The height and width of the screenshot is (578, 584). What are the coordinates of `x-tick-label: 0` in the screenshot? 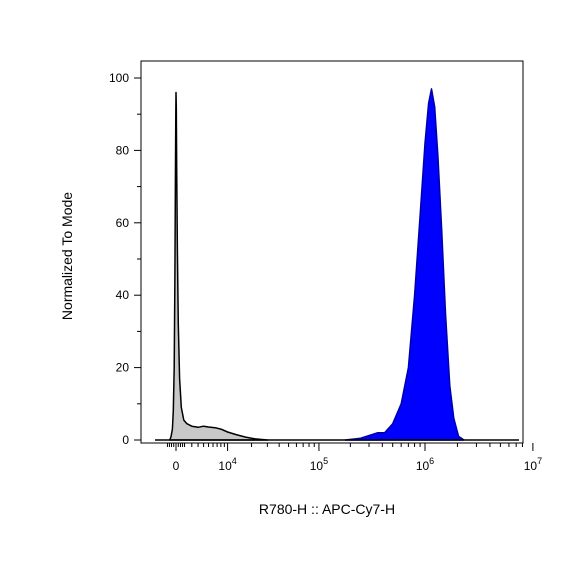 It's located at (176, 466).